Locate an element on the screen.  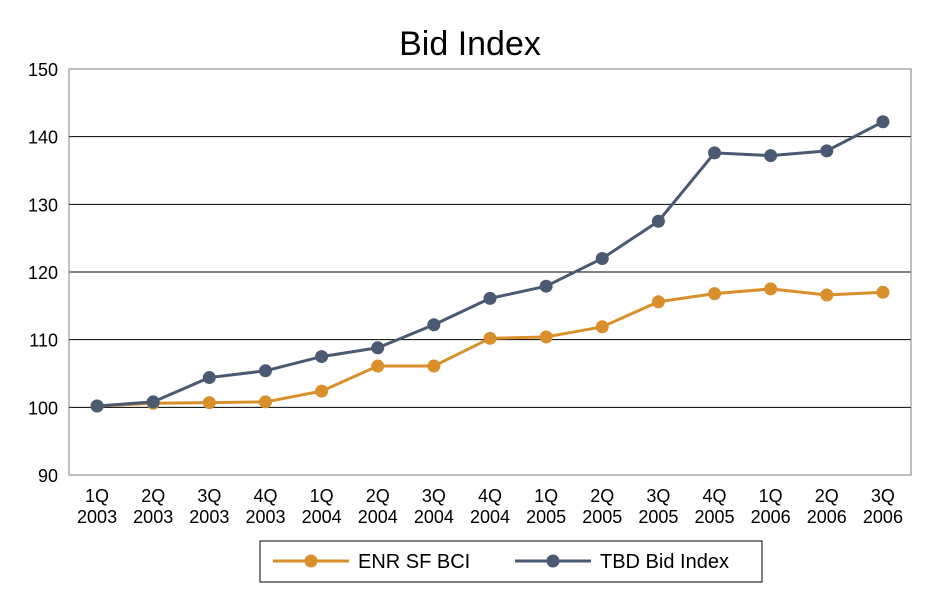
legend-marker-enr is located at coordinates (311, 561).